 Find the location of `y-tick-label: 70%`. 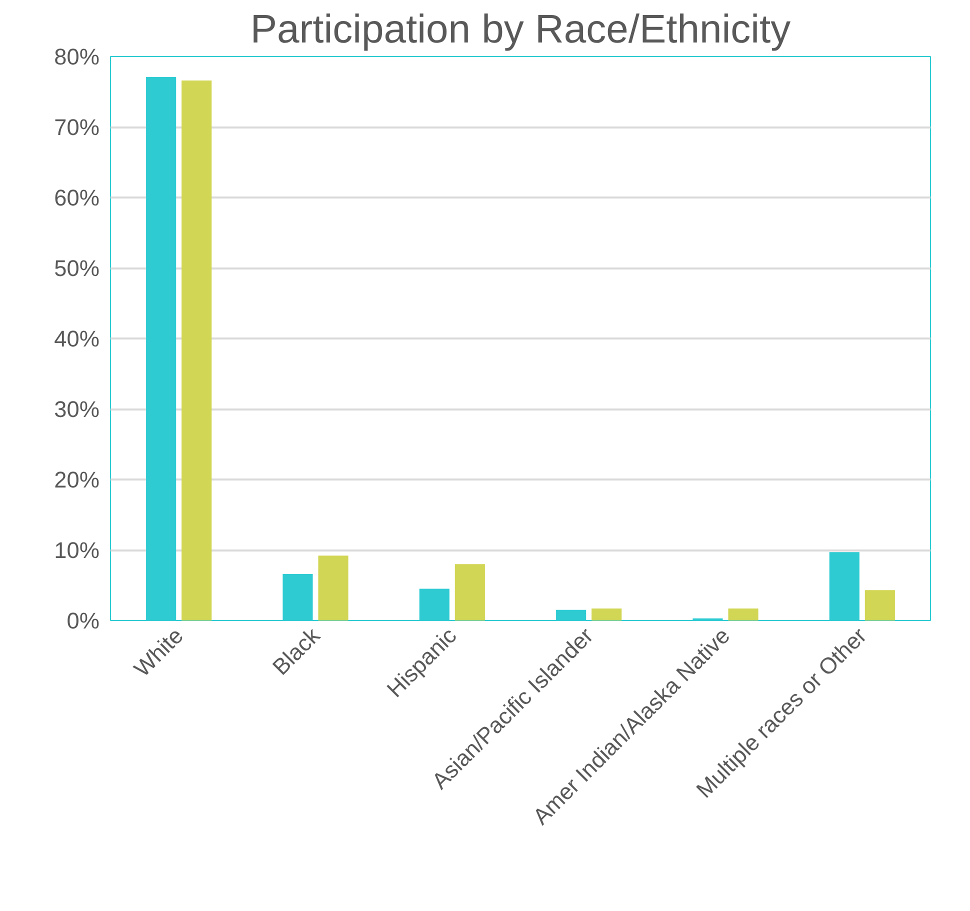

y-tick-label: 70% is located at coordinates (77, 127).